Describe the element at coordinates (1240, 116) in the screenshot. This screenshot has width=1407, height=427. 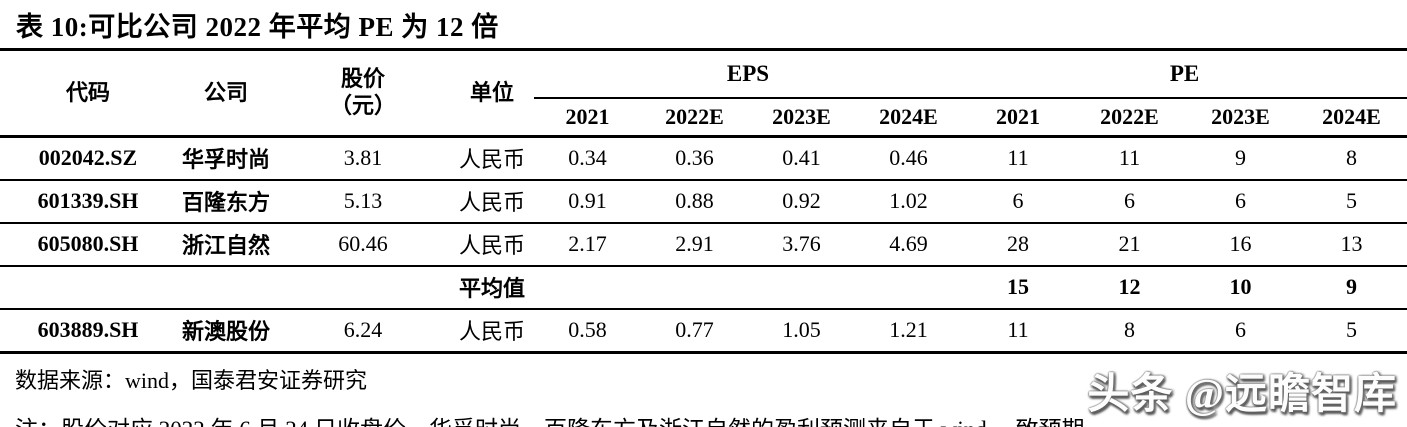
I see `col-header-pe-2023e: 2023E` at that location.